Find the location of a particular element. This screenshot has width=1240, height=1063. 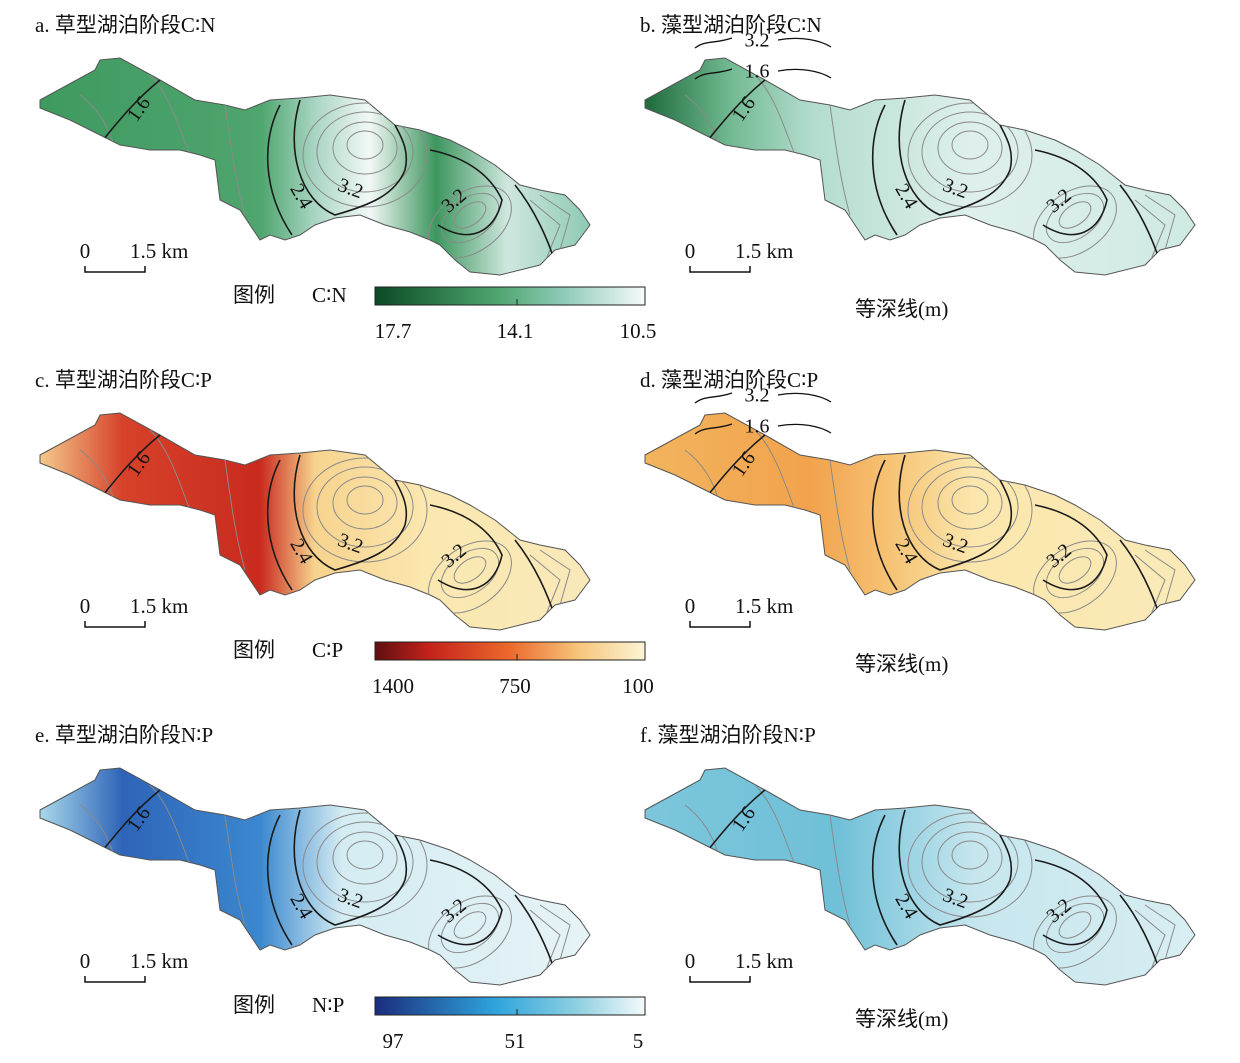

colorbar-tick-label: 97 is located at coordinates (393, 1041).